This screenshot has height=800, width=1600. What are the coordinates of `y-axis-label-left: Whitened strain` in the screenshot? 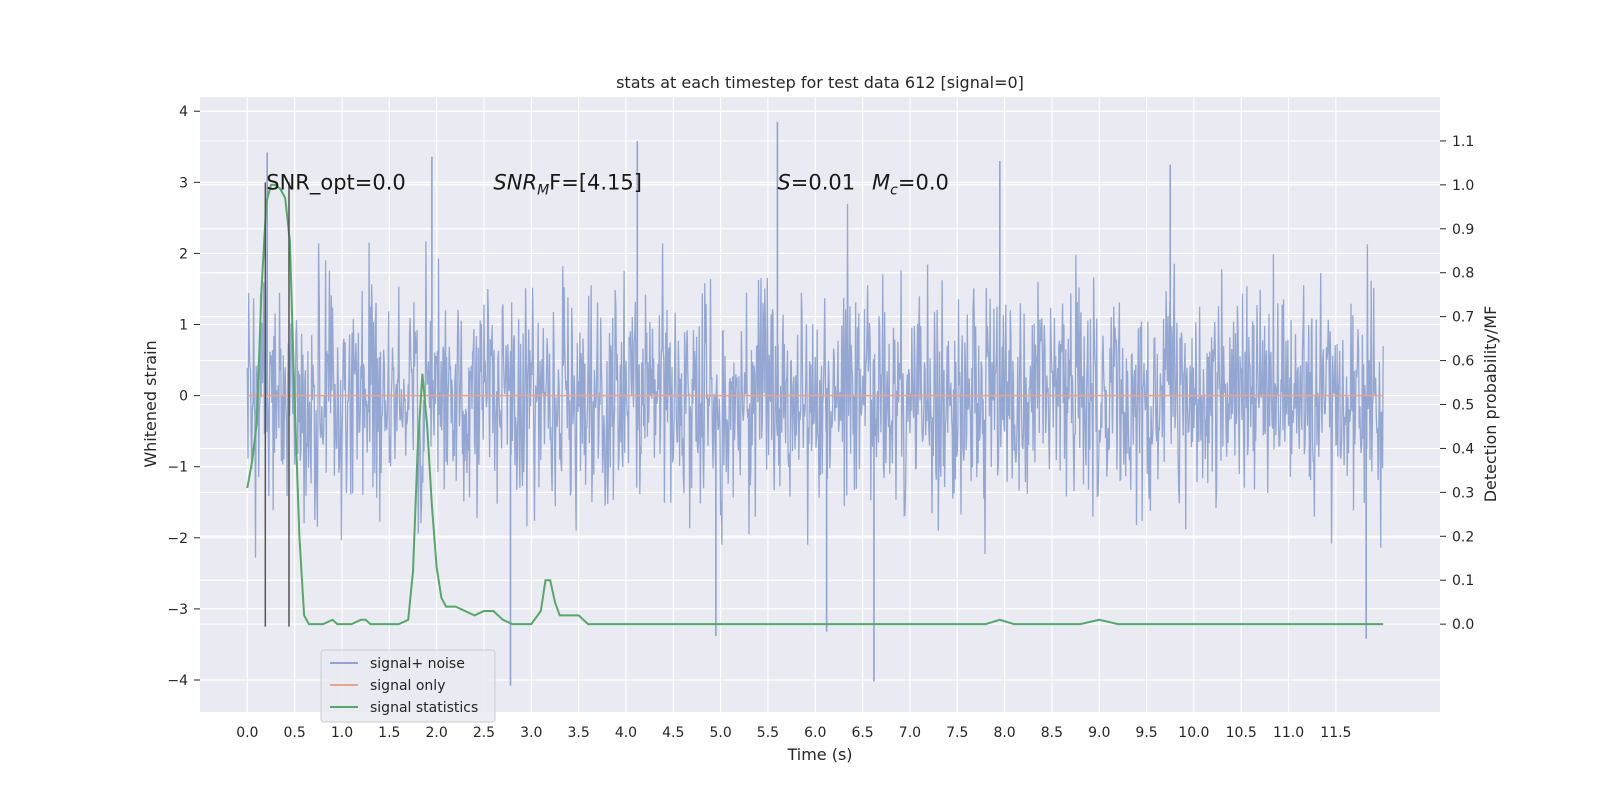 It's located at (150, 403).